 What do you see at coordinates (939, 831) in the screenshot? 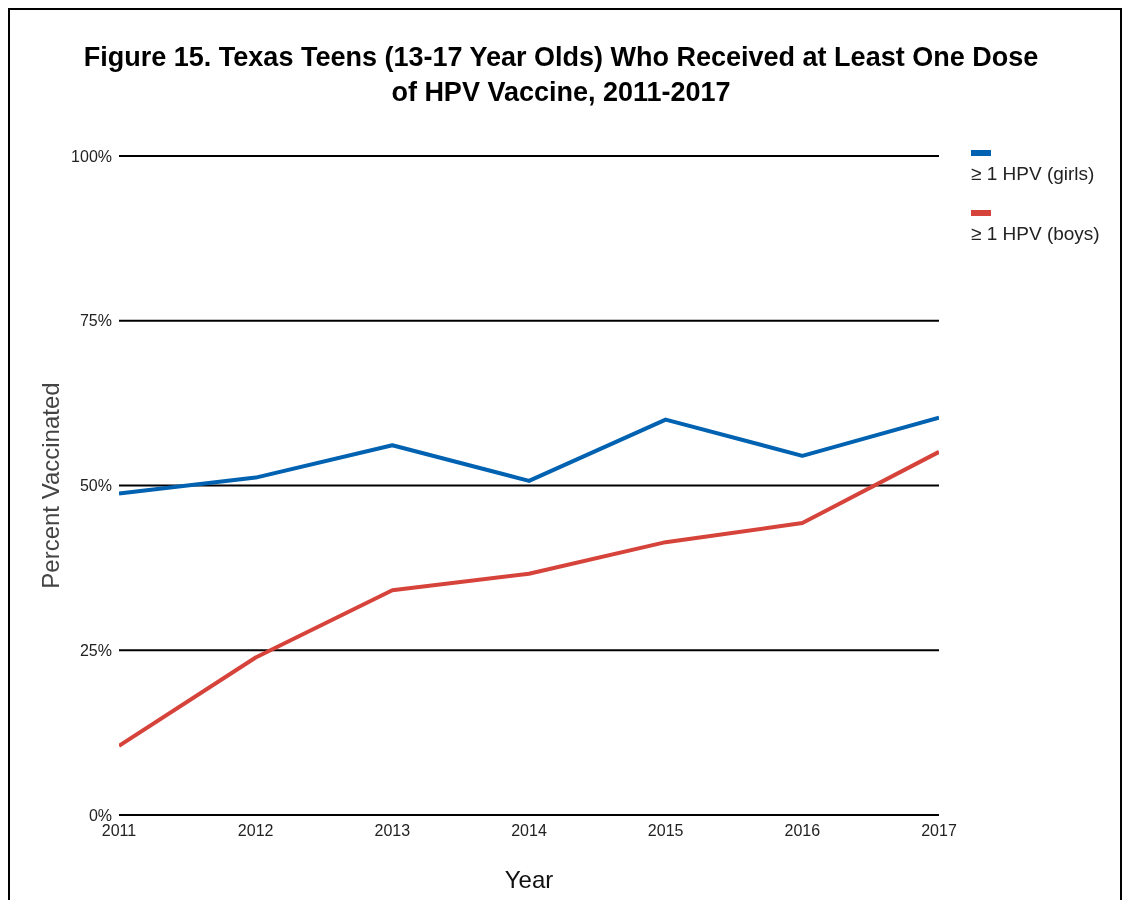
I see `x-tick-label: 2017` at bounding box center [939, 831].